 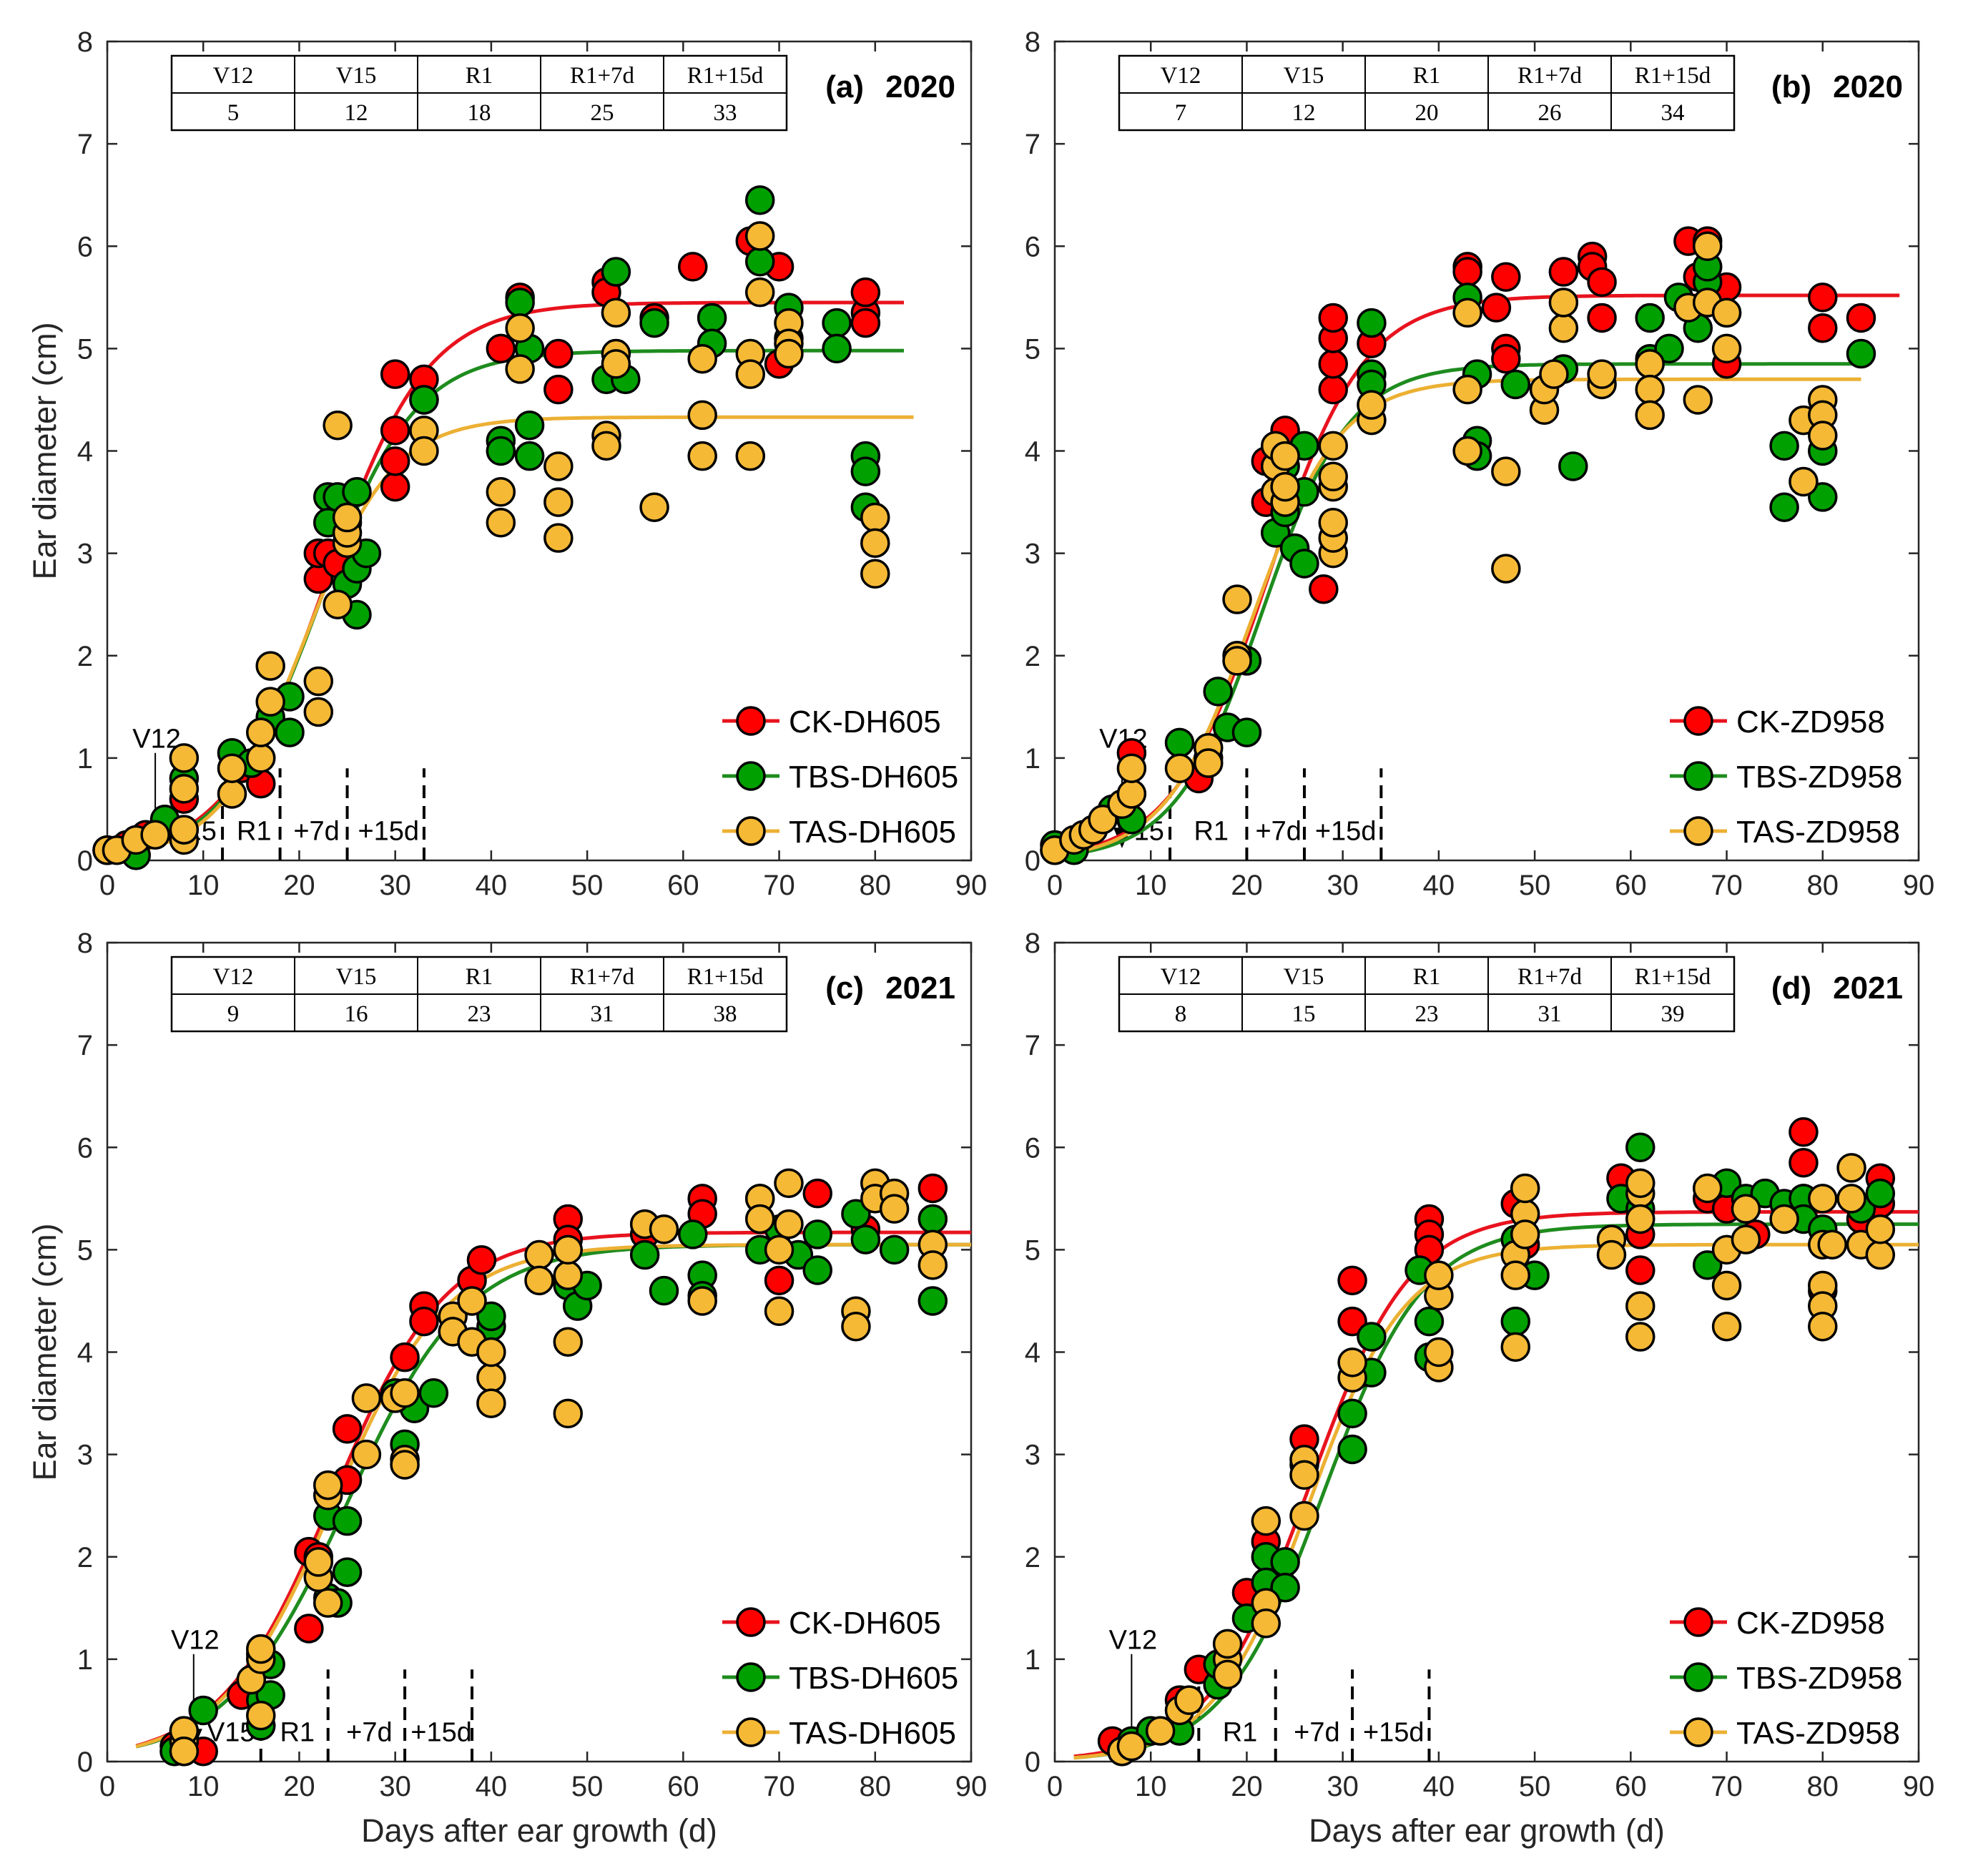 What do you see at coordinates (1819, 1678) in the screenshot?
I see `legend-label: TBS-ZD958` at bounding box center [1819, 1678].